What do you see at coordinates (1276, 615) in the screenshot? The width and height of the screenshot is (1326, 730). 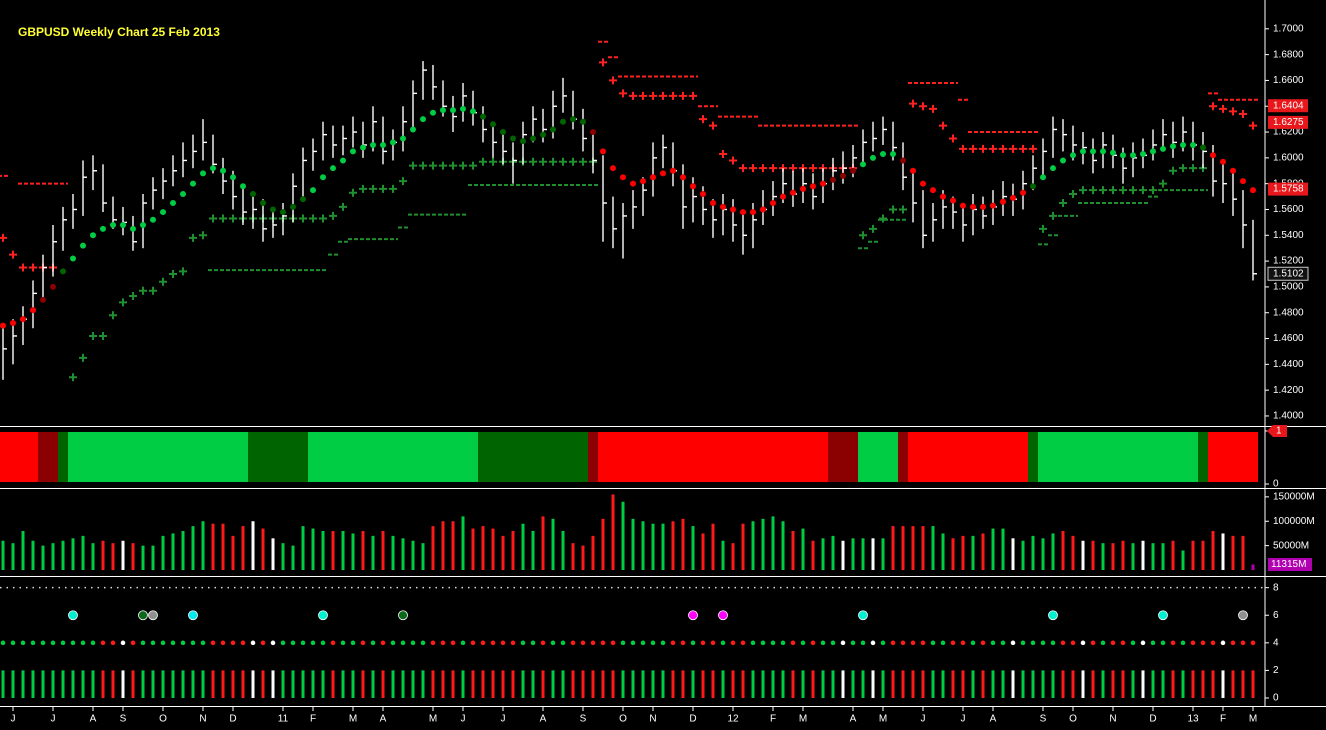 I see `y-tick-label: 6` at bounding box center [1276, 615].